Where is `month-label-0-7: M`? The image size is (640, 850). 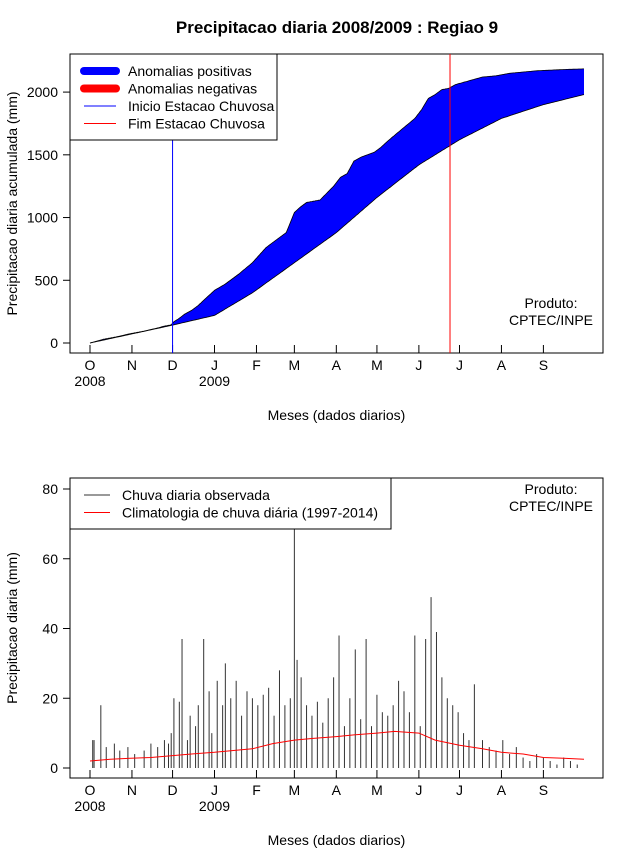
month-label-0-7: M is located at coordinates (377, 365).